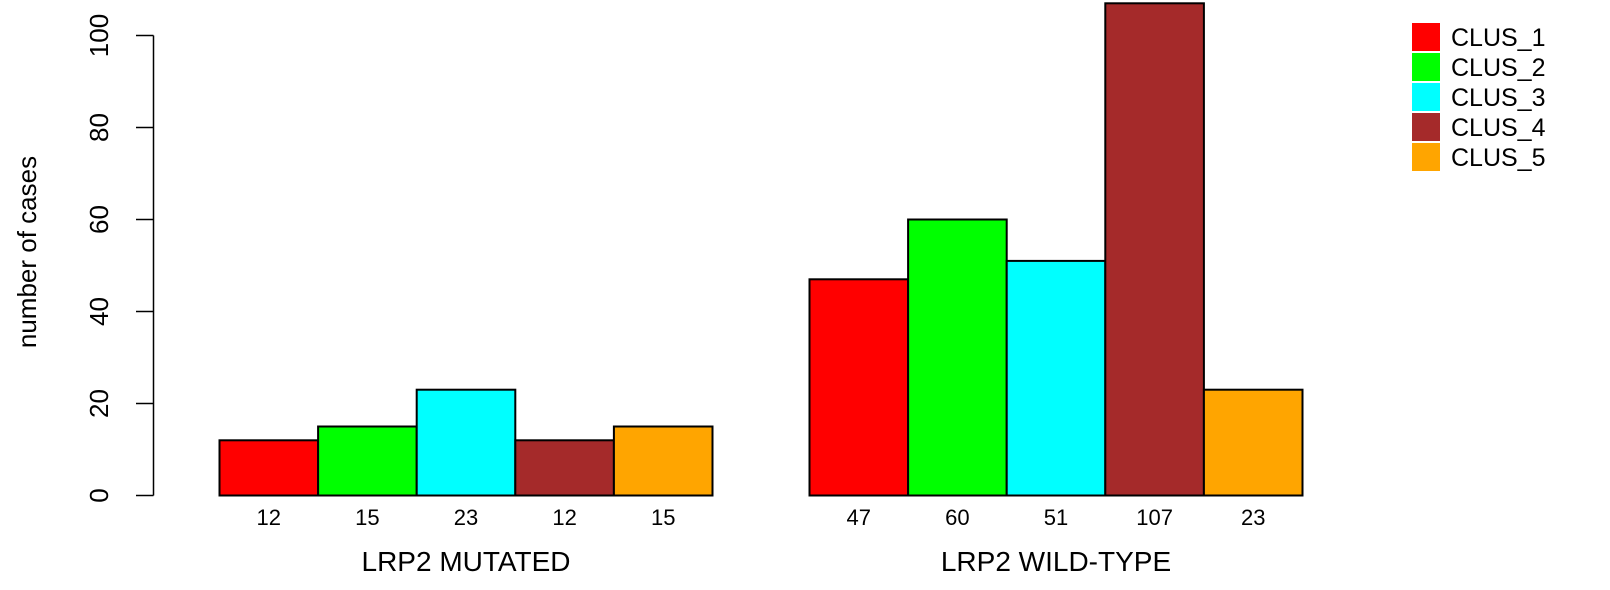 This screenshot has width=1610, height=590. I want to click on legend-label: CLUS_1, so click(1498, 38).